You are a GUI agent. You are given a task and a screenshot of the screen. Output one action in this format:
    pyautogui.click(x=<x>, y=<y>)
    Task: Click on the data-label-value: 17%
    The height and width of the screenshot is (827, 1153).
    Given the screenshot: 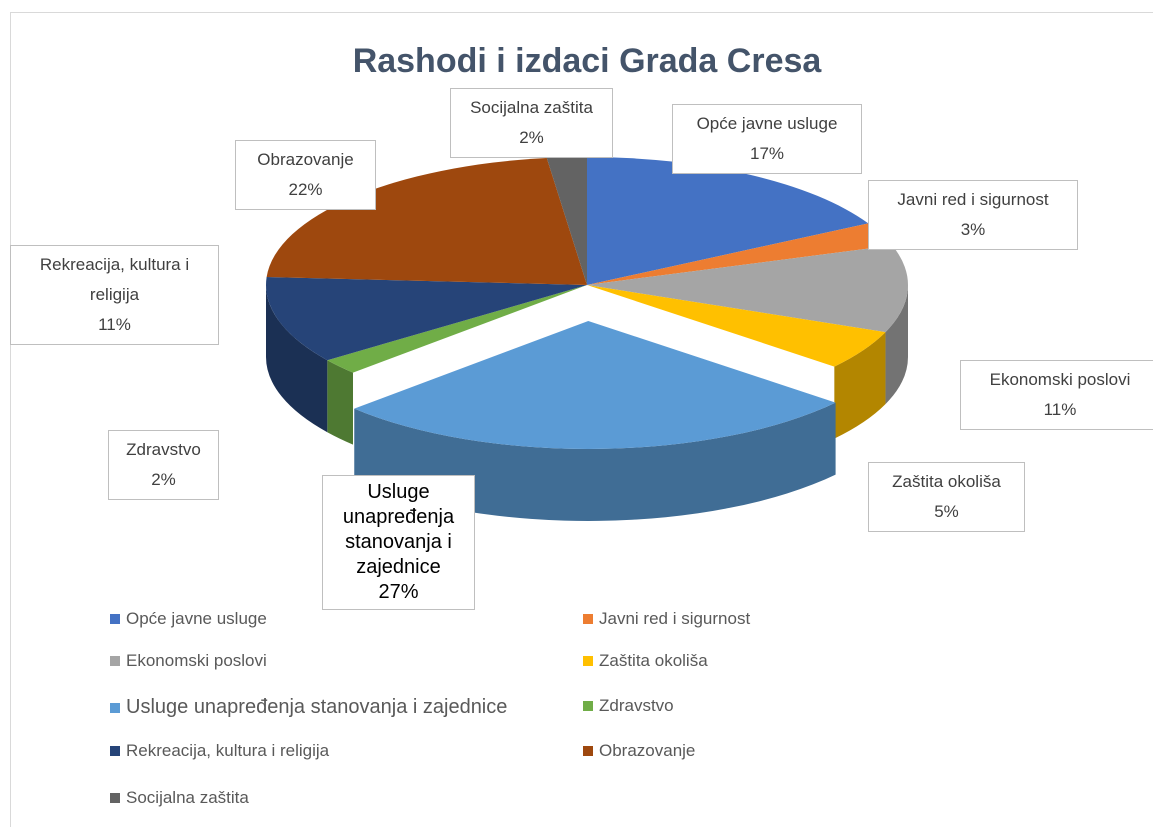 What is the action you would take?
    pyautogui.click(x=767, y=153)
    